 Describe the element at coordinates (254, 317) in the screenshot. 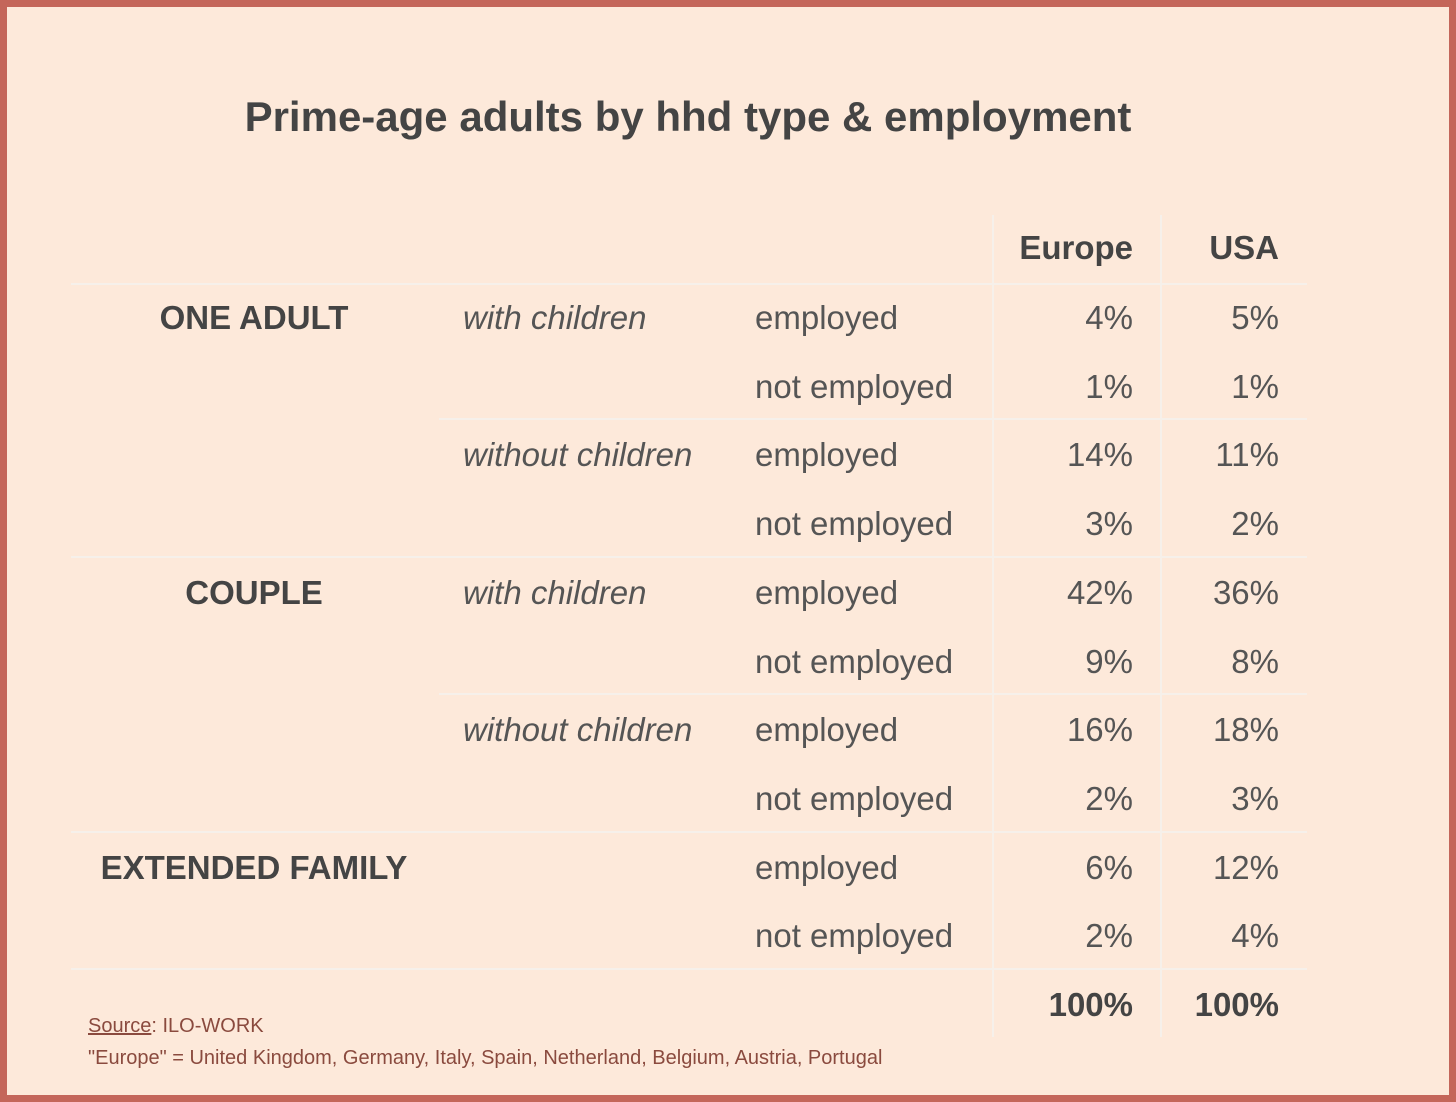

I see `household-group-label: ONE ADULT` at that location.